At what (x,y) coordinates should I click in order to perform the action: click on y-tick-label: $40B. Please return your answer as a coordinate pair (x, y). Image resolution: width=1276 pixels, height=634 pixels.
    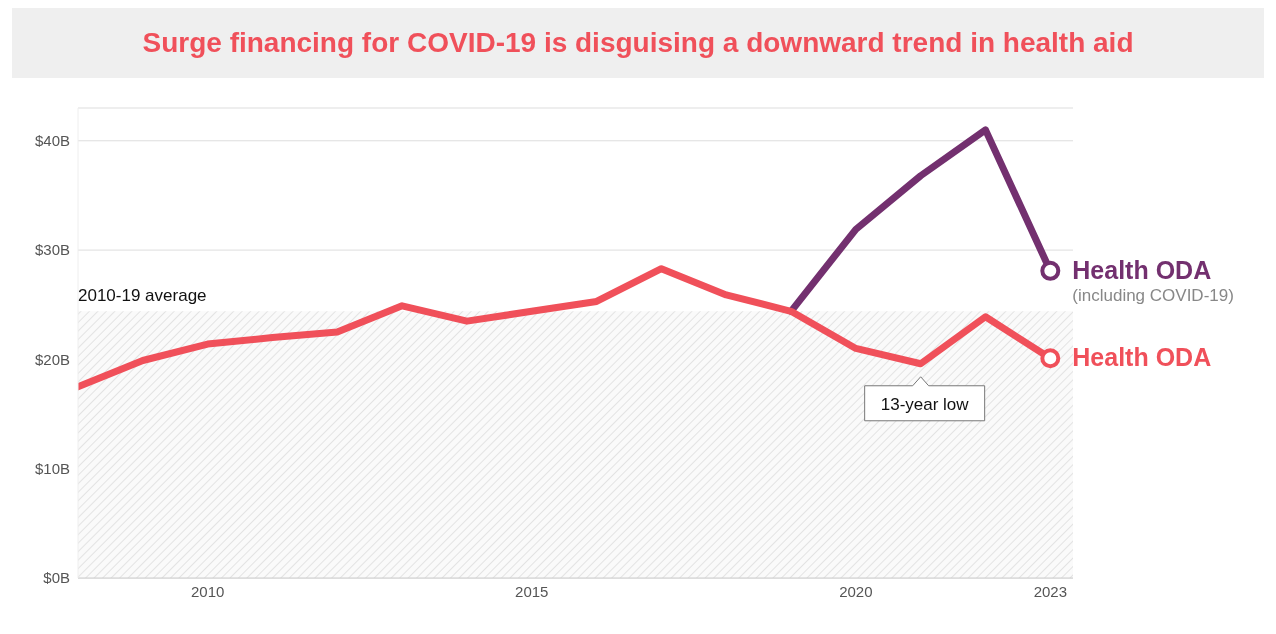
    Looking at the image, I should click on (52, 141).